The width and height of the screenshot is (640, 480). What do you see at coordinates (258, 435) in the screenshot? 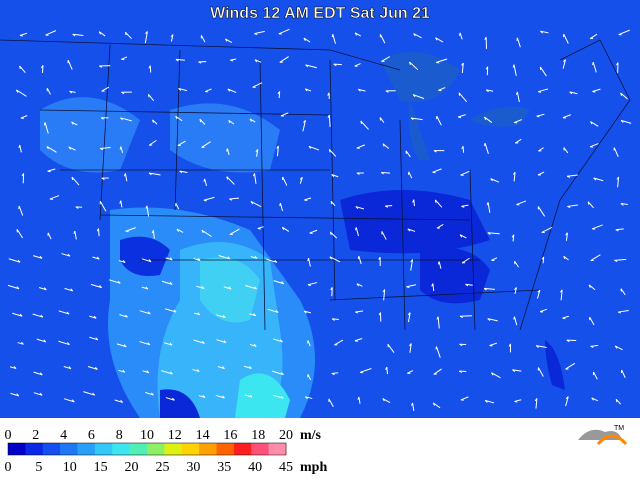
I see `ms-label: 18` at bounding box center [258, 435].